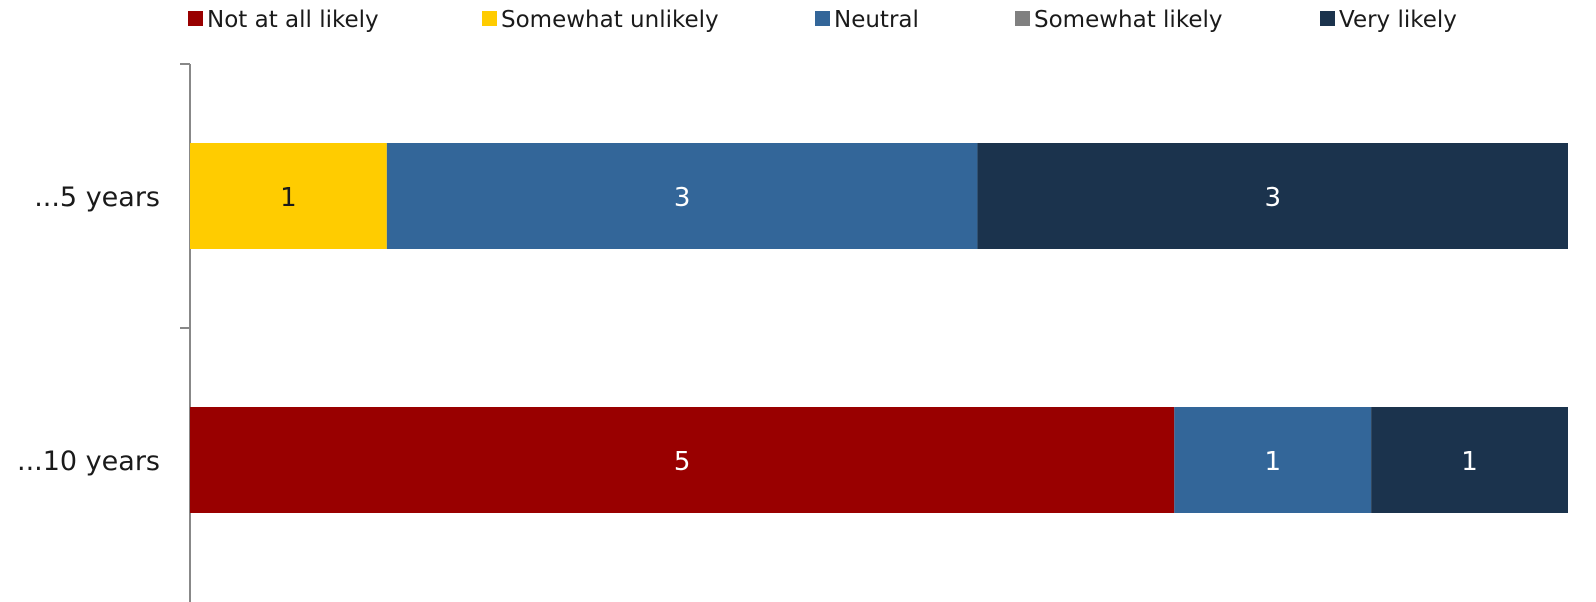  I want to click on y-axis, so click(185, 332).